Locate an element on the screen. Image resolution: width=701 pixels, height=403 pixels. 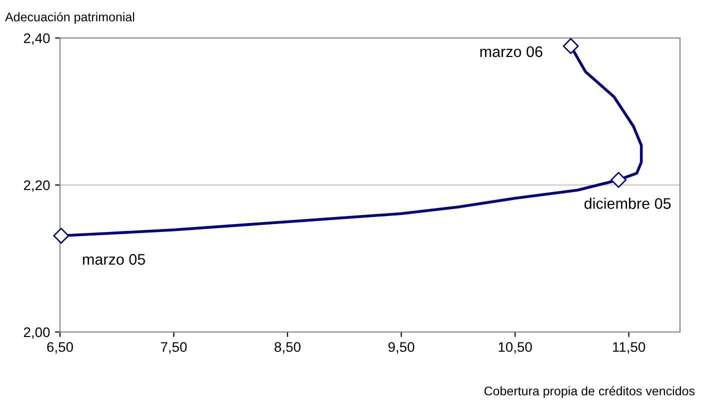
x-tick-label: 10,50 is located at coordinates (515, 348).